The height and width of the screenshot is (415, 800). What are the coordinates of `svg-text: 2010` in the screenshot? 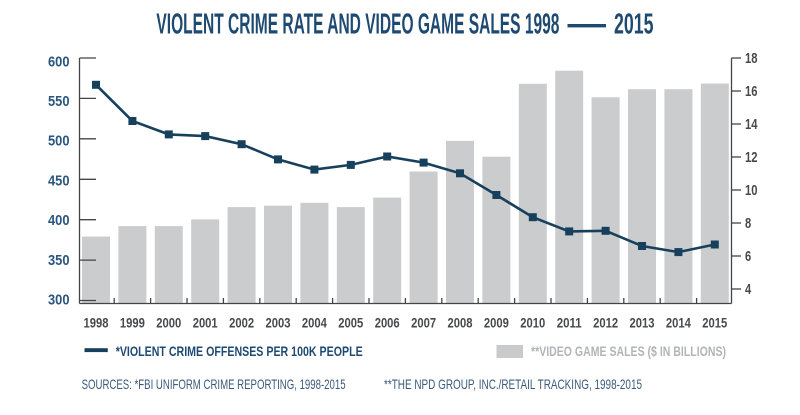 It's located at (532, 323).